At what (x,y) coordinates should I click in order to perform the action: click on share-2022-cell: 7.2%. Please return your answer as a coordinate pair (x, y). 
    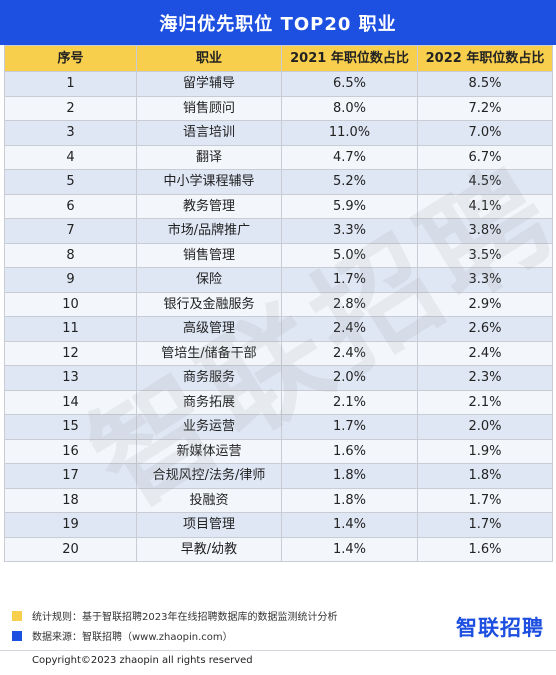
    Looking at the image, I should click on (485, 108).